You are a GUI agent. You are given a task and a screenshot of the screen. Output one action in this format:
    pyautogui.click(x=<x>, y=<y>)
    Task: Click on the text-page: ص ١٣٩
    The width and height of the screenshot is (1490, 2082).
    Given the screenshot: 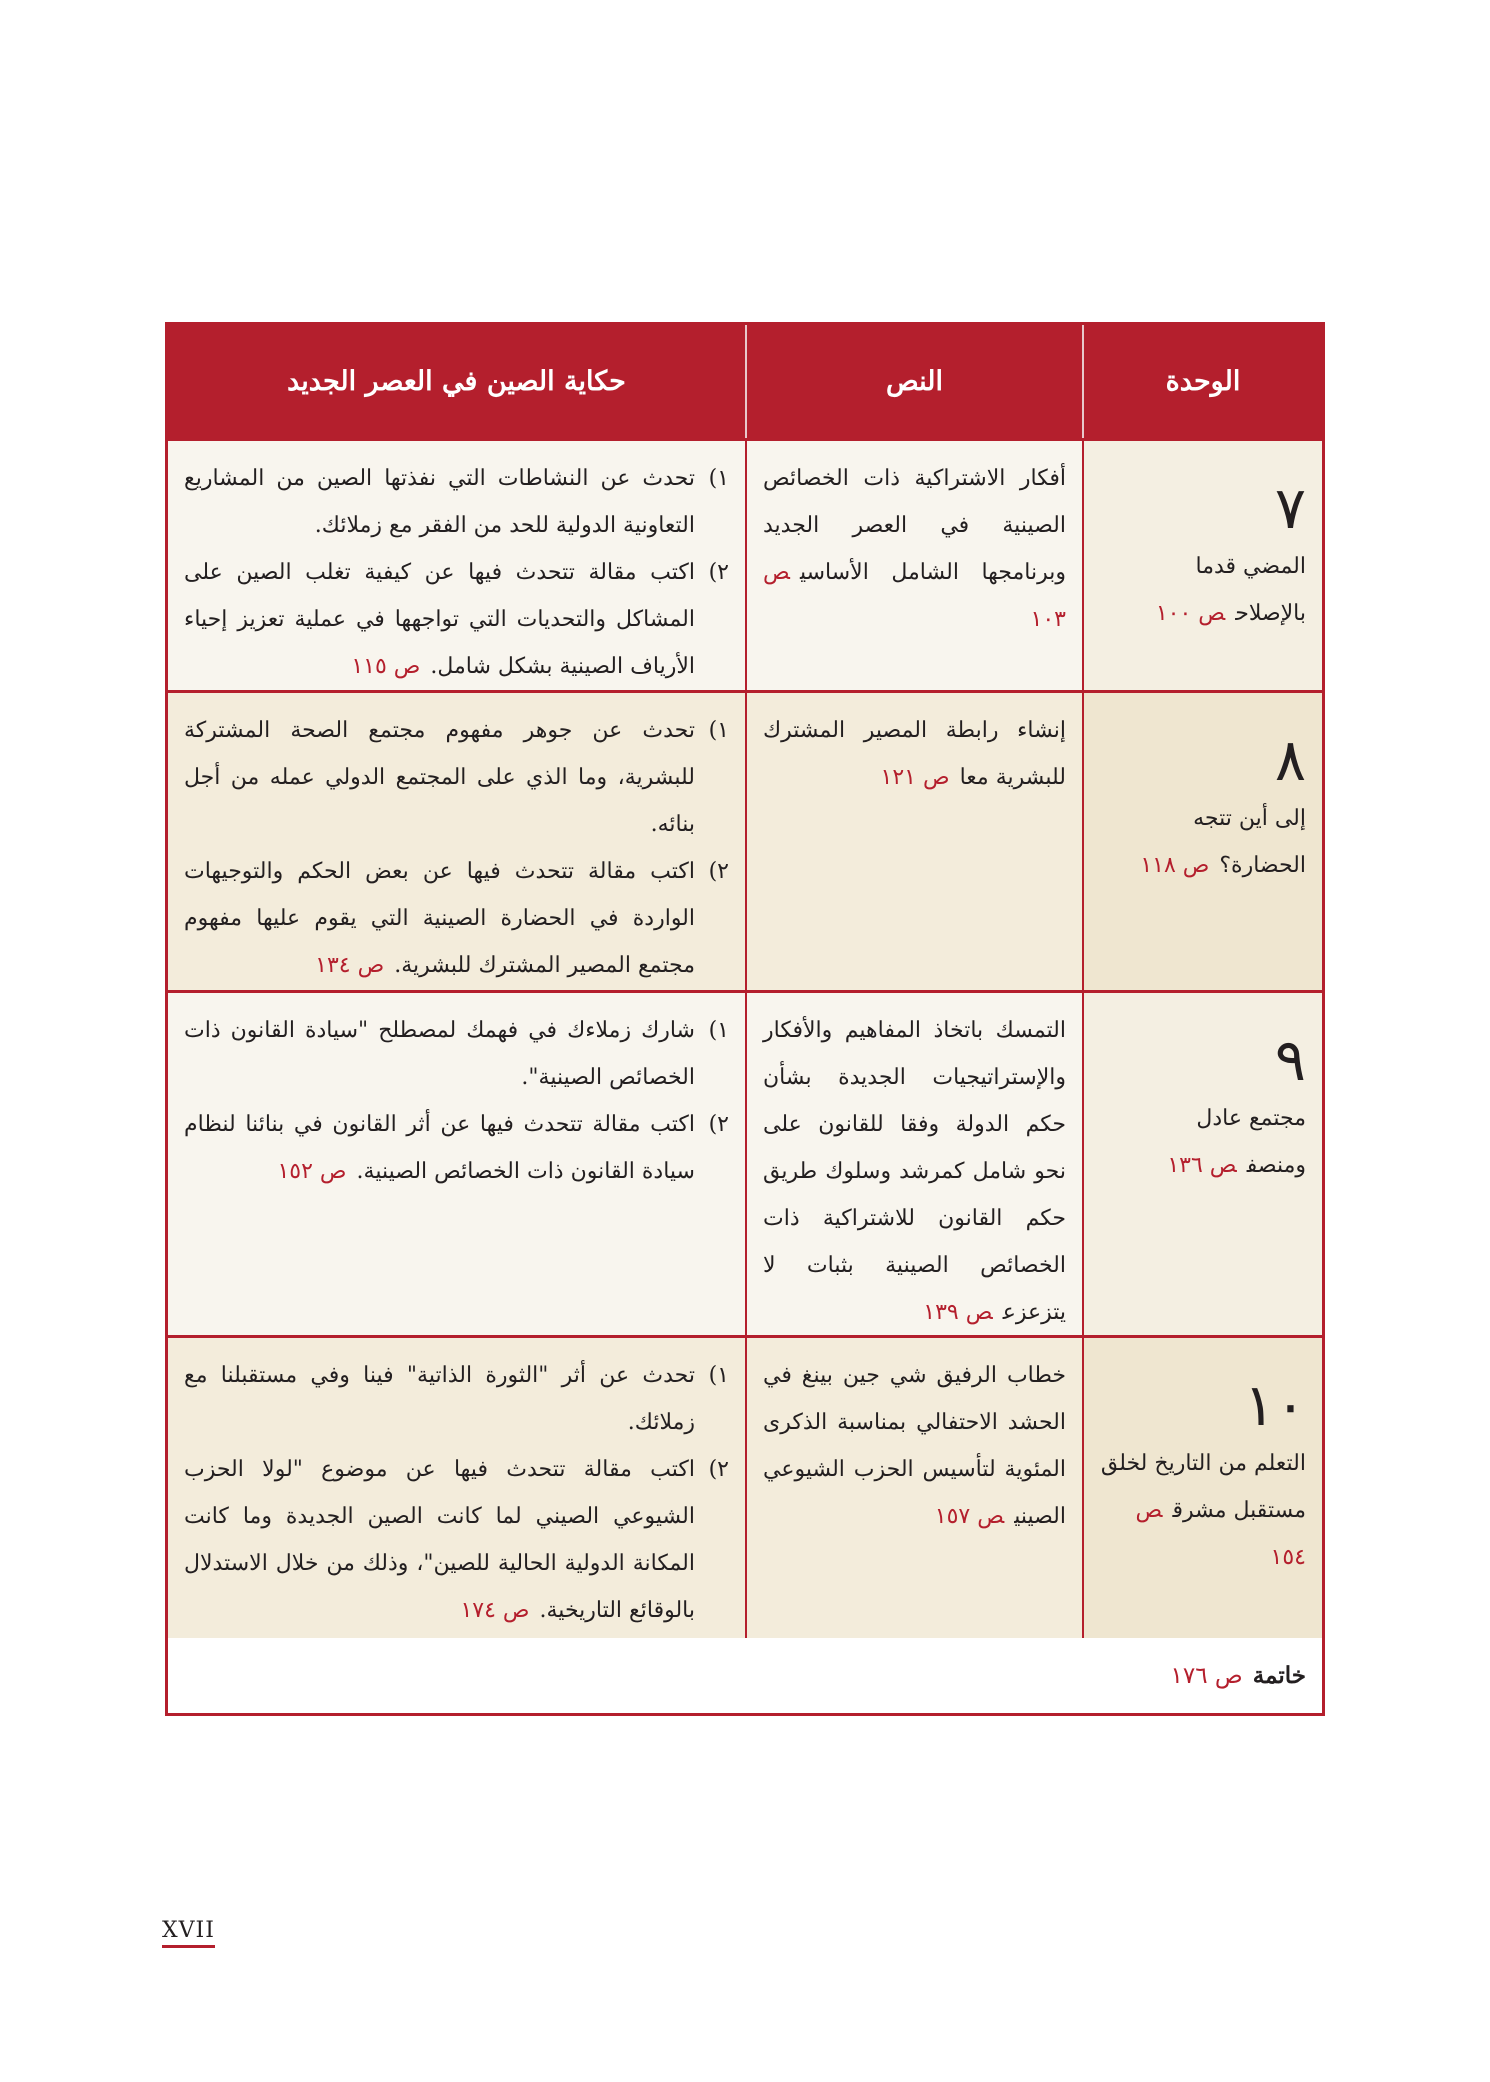 What is the action you would take?
    pyautogui.click(x=958, y=1312)
    